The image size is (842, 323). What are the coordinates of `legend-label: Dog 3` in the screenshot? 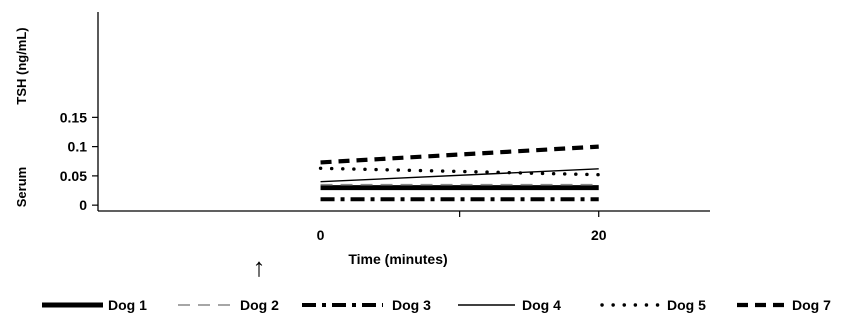 It's located at (411, 305).